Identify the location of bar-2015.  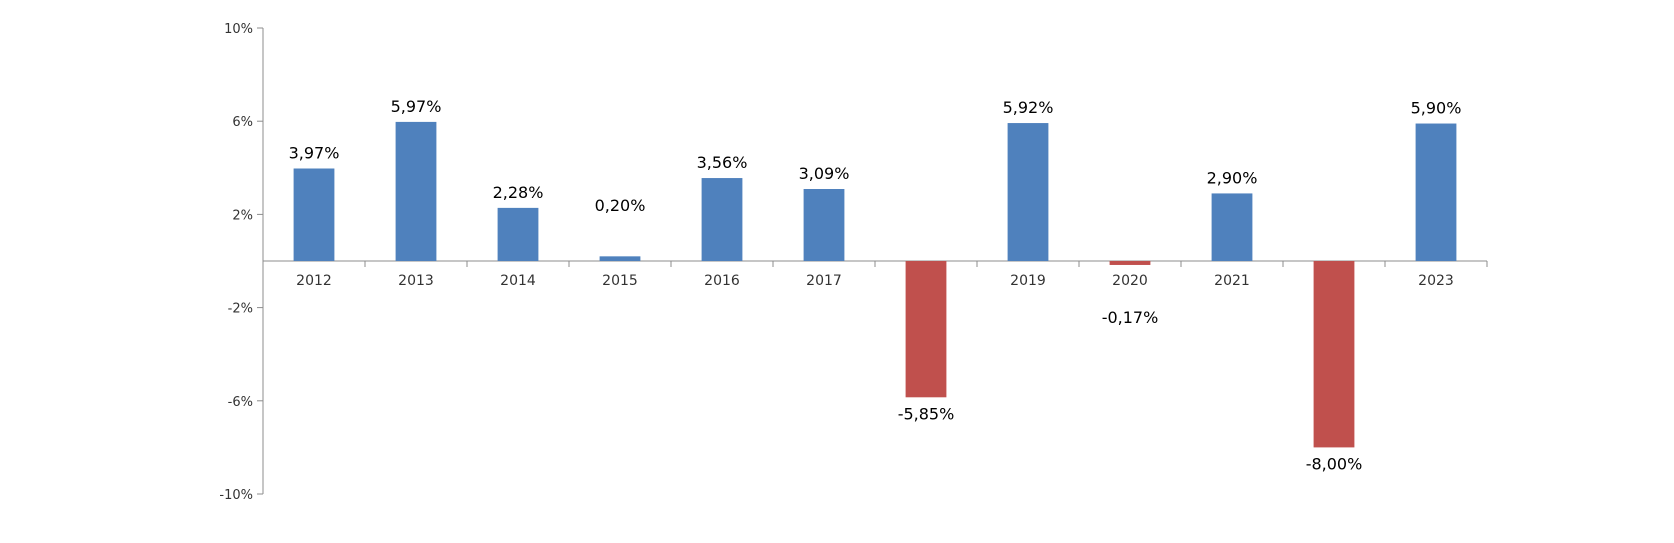
(620, 258).